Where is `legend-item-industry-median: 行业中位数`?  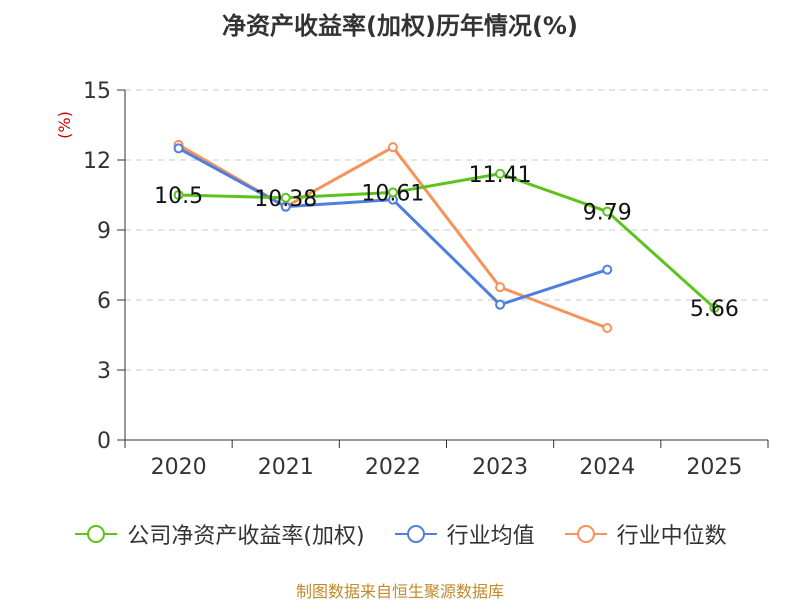 legend-item-industry-median: 行业中位数 is located at coordinates (645, 534).